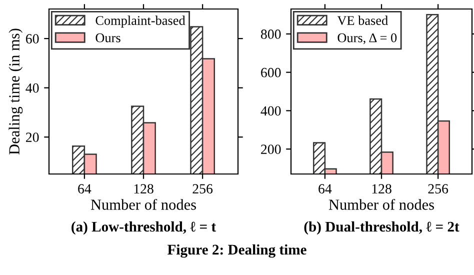 Image resolution: width=474 pixels, height=275 pixels. What do you see at coordinates (32, 39) in the screenshot?
I see `y-tick-label: 60` at bounding box center [32, 39].